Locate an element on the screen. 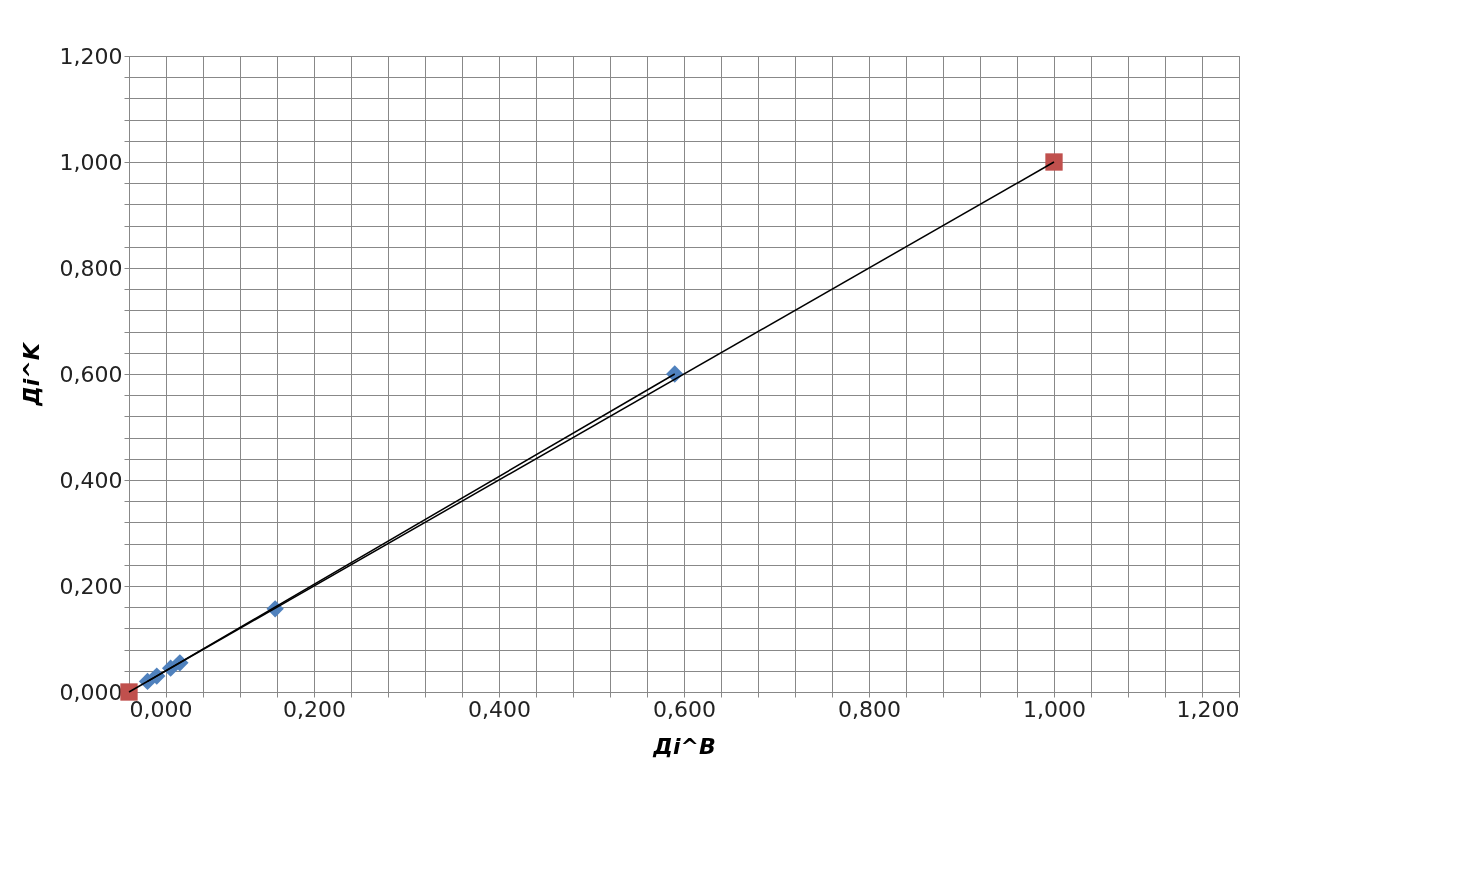 Image resolution: width=1463 pixels, height=895 pixels. x-tick-label: 1,200 is located at coordinates (1208, 709).